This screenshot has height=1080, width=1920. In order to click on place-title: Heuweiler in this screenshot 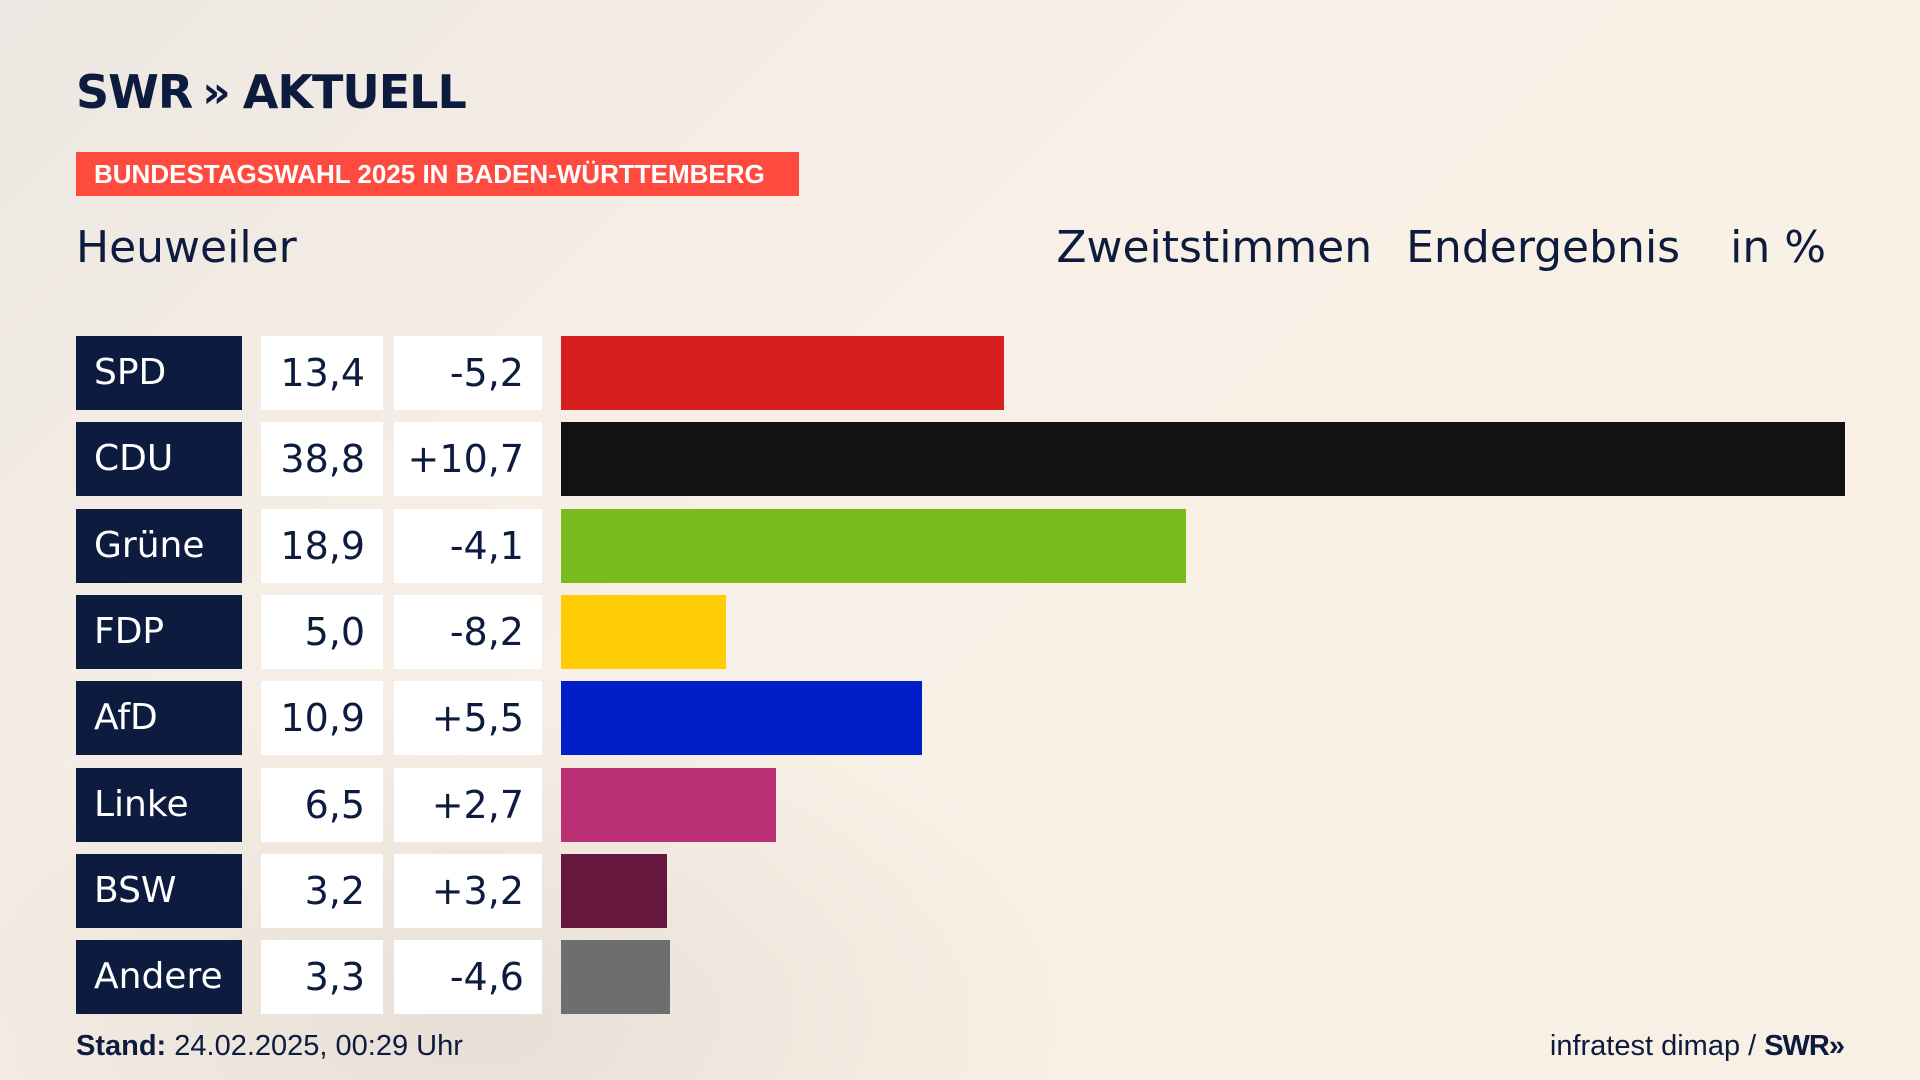, I will do `click(186, 247)`.